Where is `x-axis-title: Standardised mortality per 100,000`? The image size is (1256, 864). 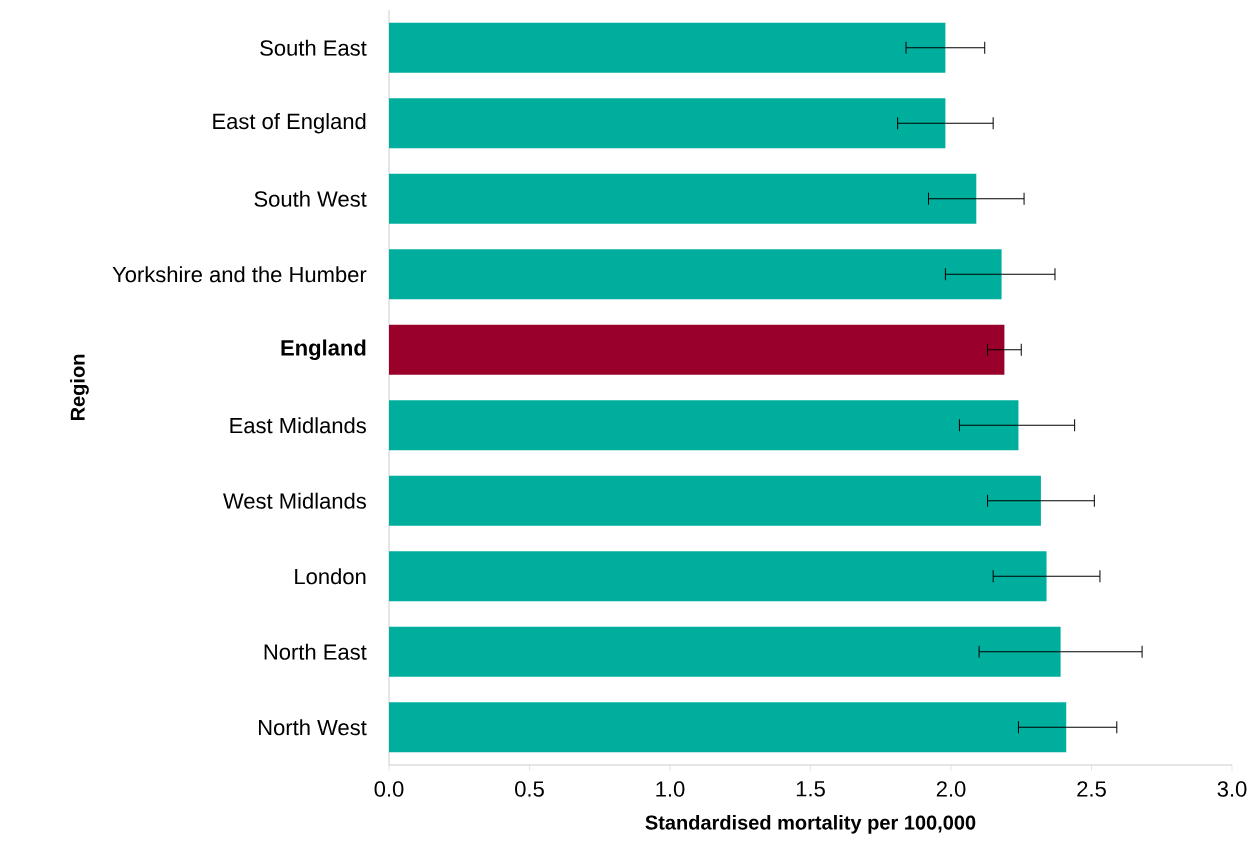 x-axis-title: Standardised mortality per 100,000 is located at coordinates (810, 824).